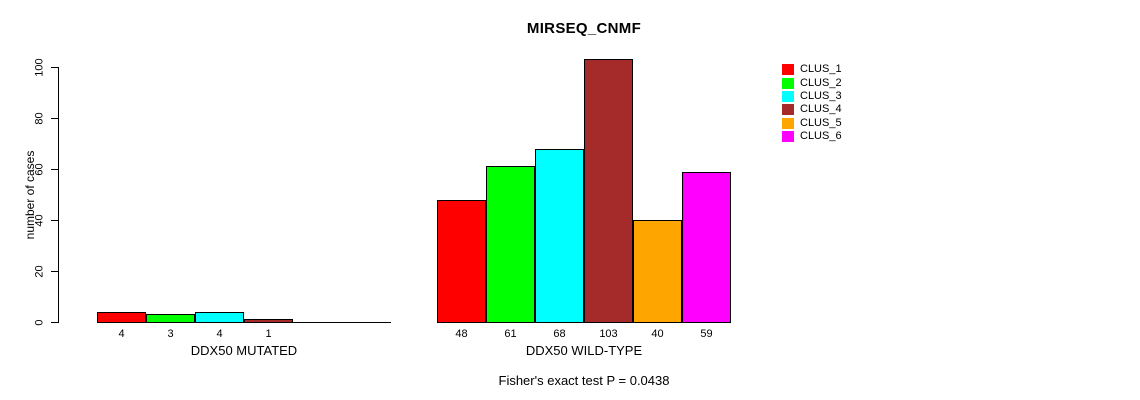  What do you see at coordinates (39, 169) in the screenshot?
I see `y-tick-label: 60` at bounding box center [39, 169].